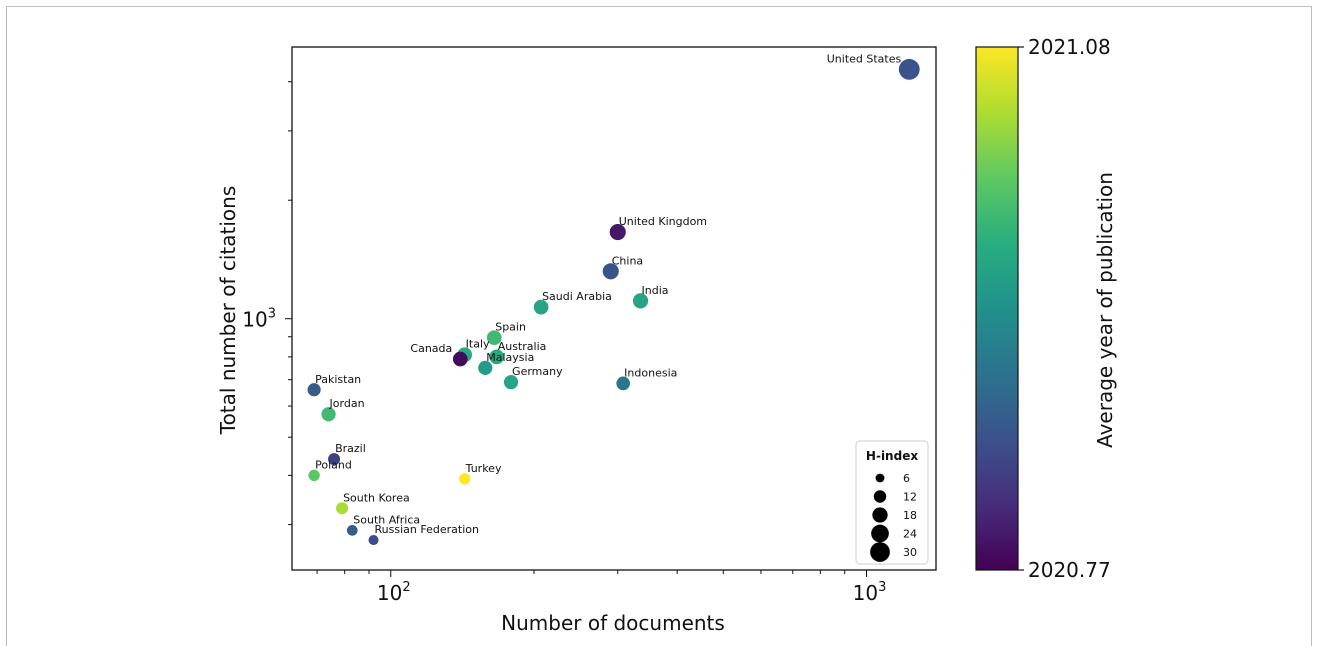 This screenshot has width=1319, height=646. I want to click on legend-label: 6, so click(906, 478).